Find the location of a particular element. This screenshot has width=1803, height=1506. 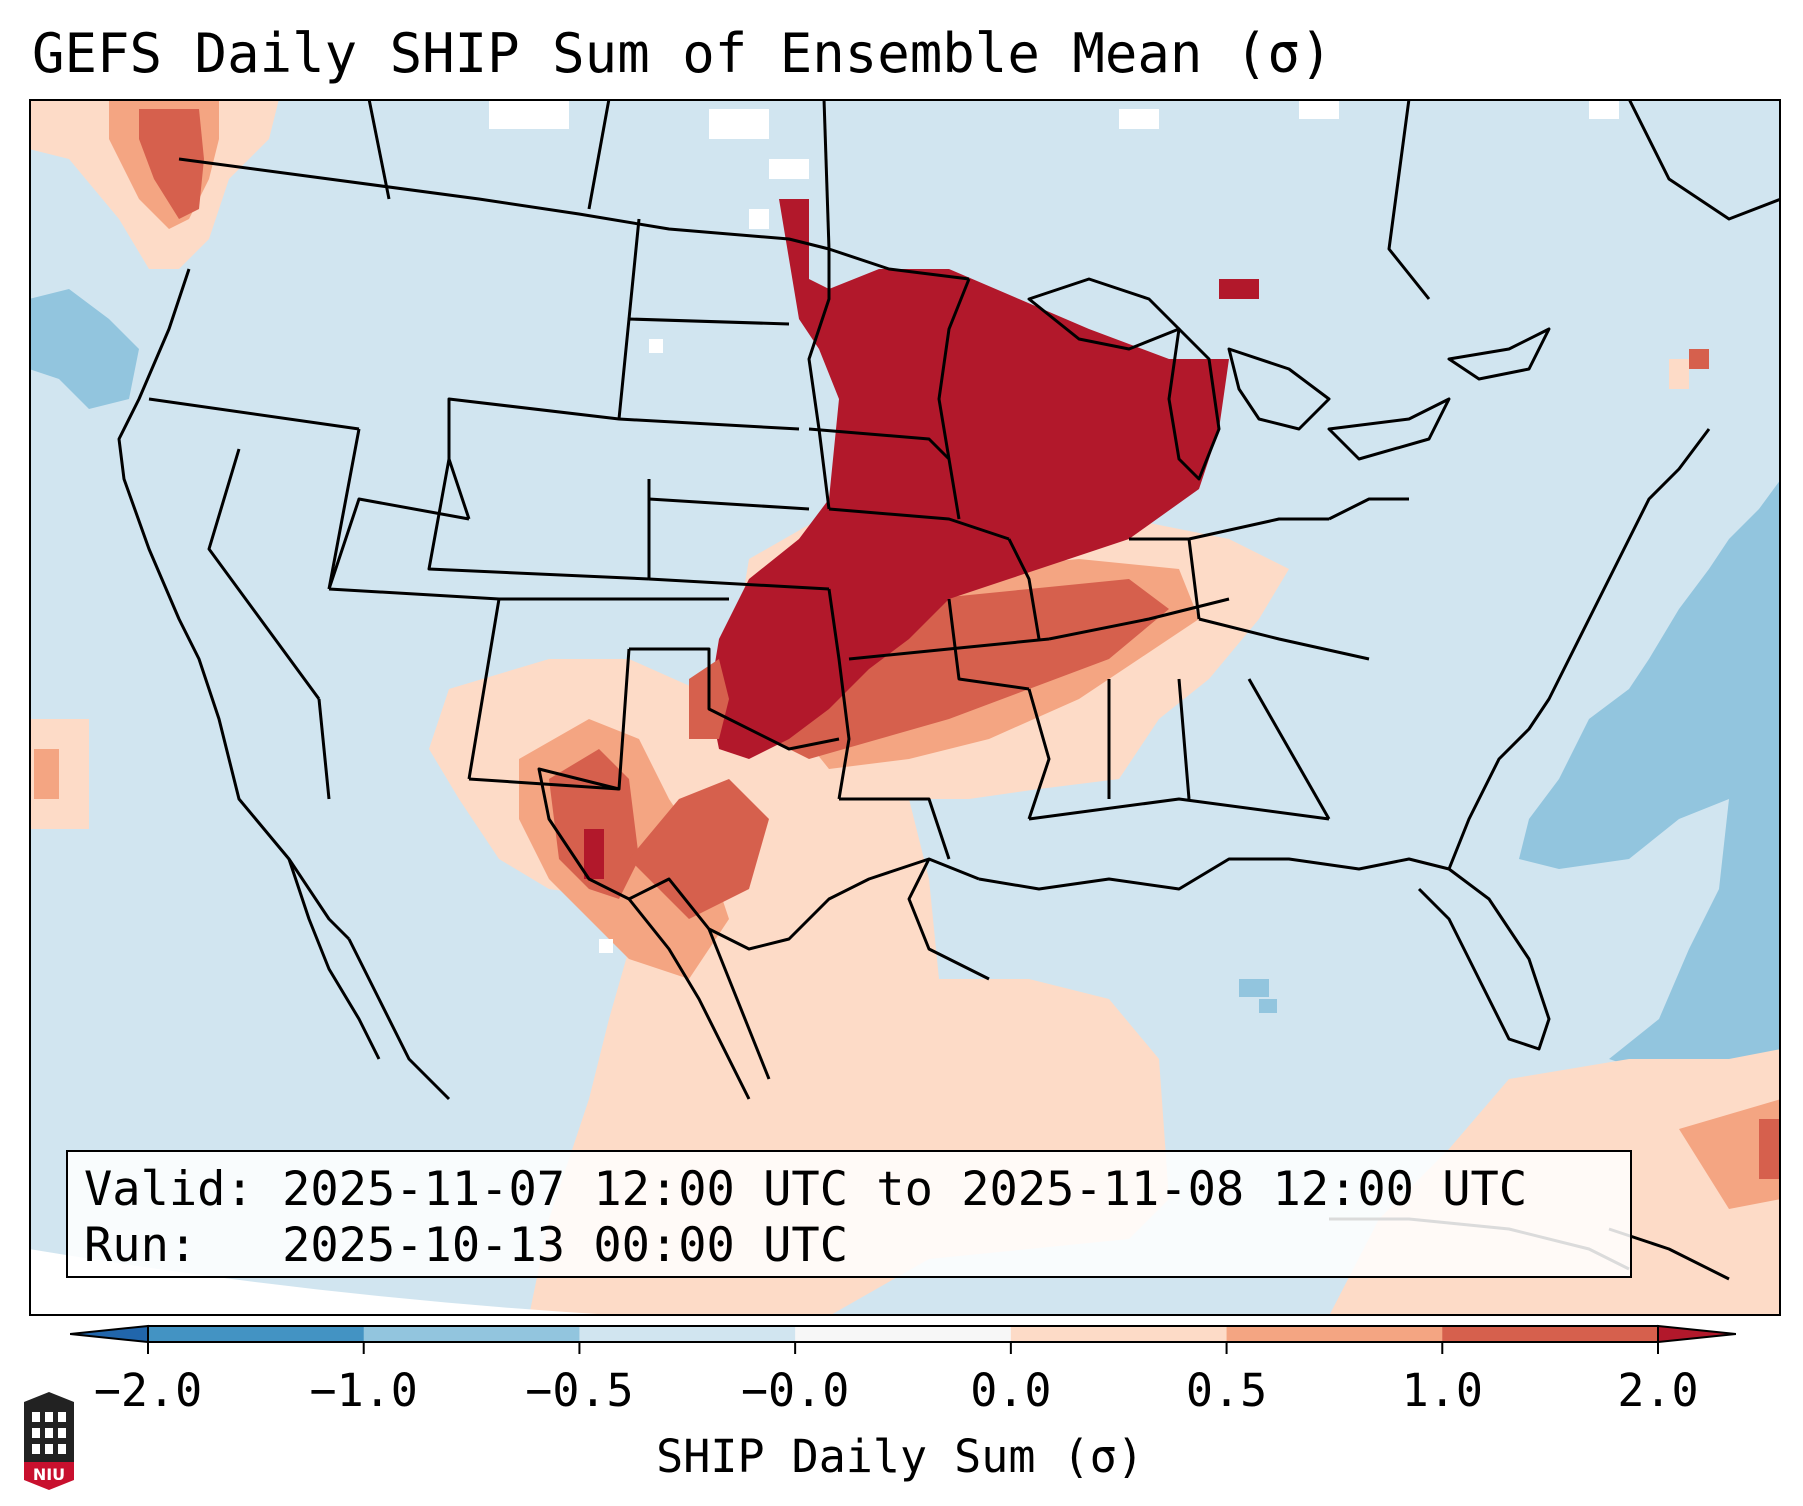

colorbar-tick-label: 2.0 is located at coordinates (1658, 1390).